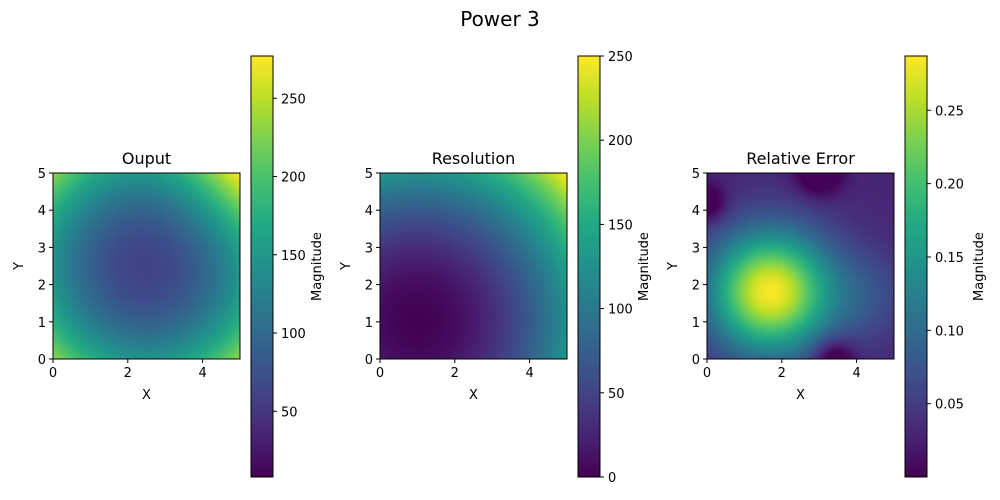 The height and width of the screenshot is (500, 1000). Describe the element at coordinates (146, 158) in the screenshot. I see `panel-title: Ouput` at that location.